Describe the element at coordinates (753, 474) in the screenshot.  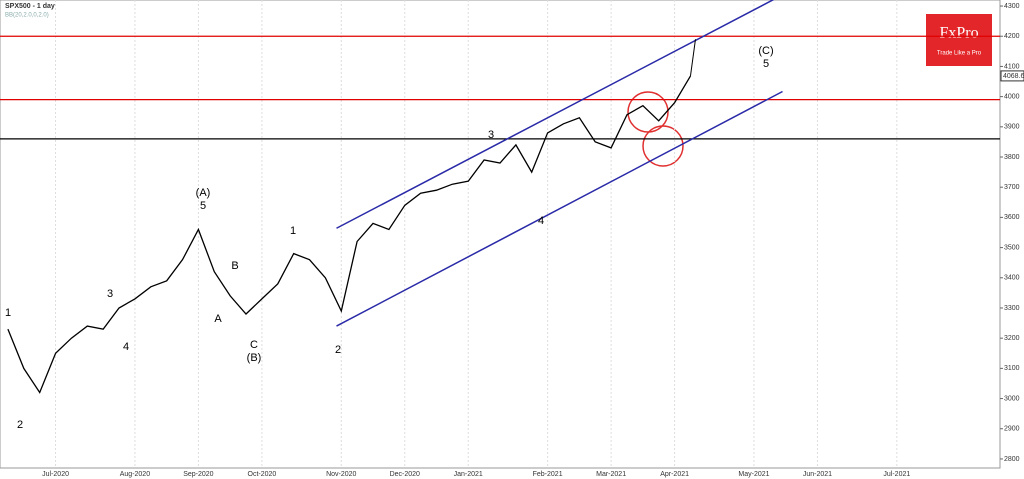
I see `x-tick-label: May-2021` at that location.